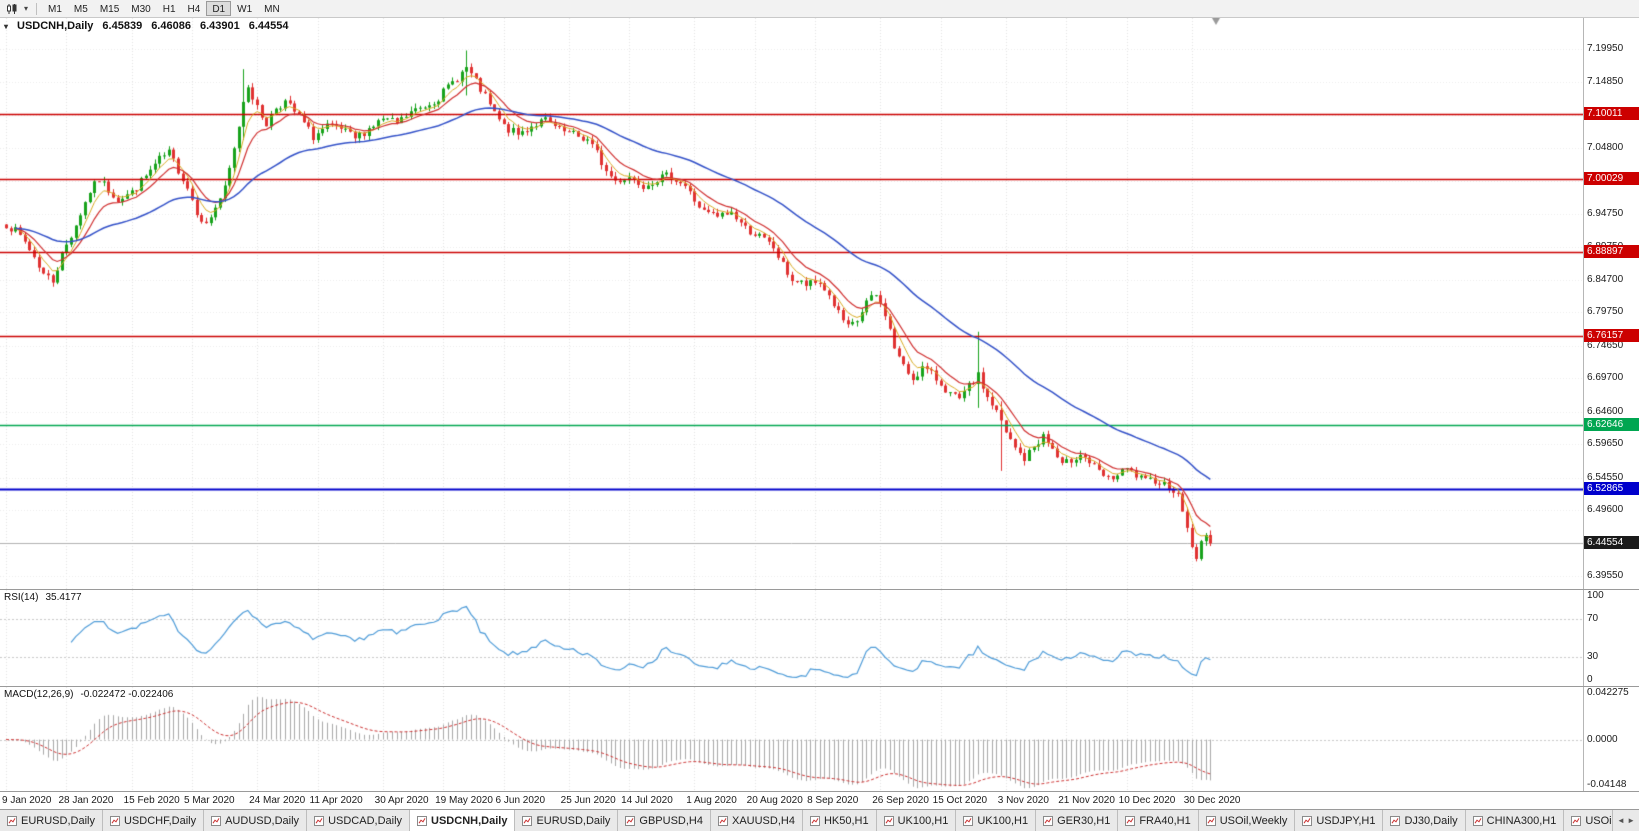  What do you see at coordinates (169, 9) in the screenshot?
I see `timeframe-button-h1: H1` at bounding box center [169, 9].